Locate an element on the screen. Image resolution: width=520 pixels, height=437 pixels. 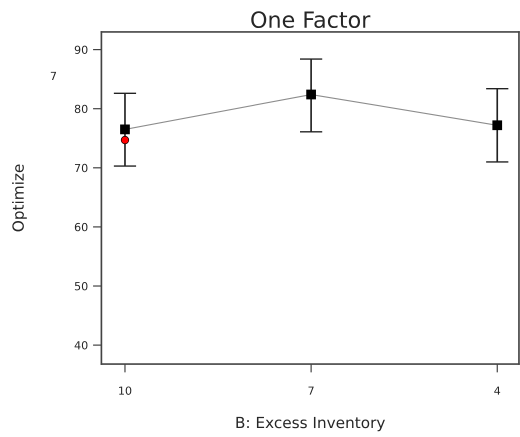
y-tick-label: 70 is located at coordinates (81, 168).